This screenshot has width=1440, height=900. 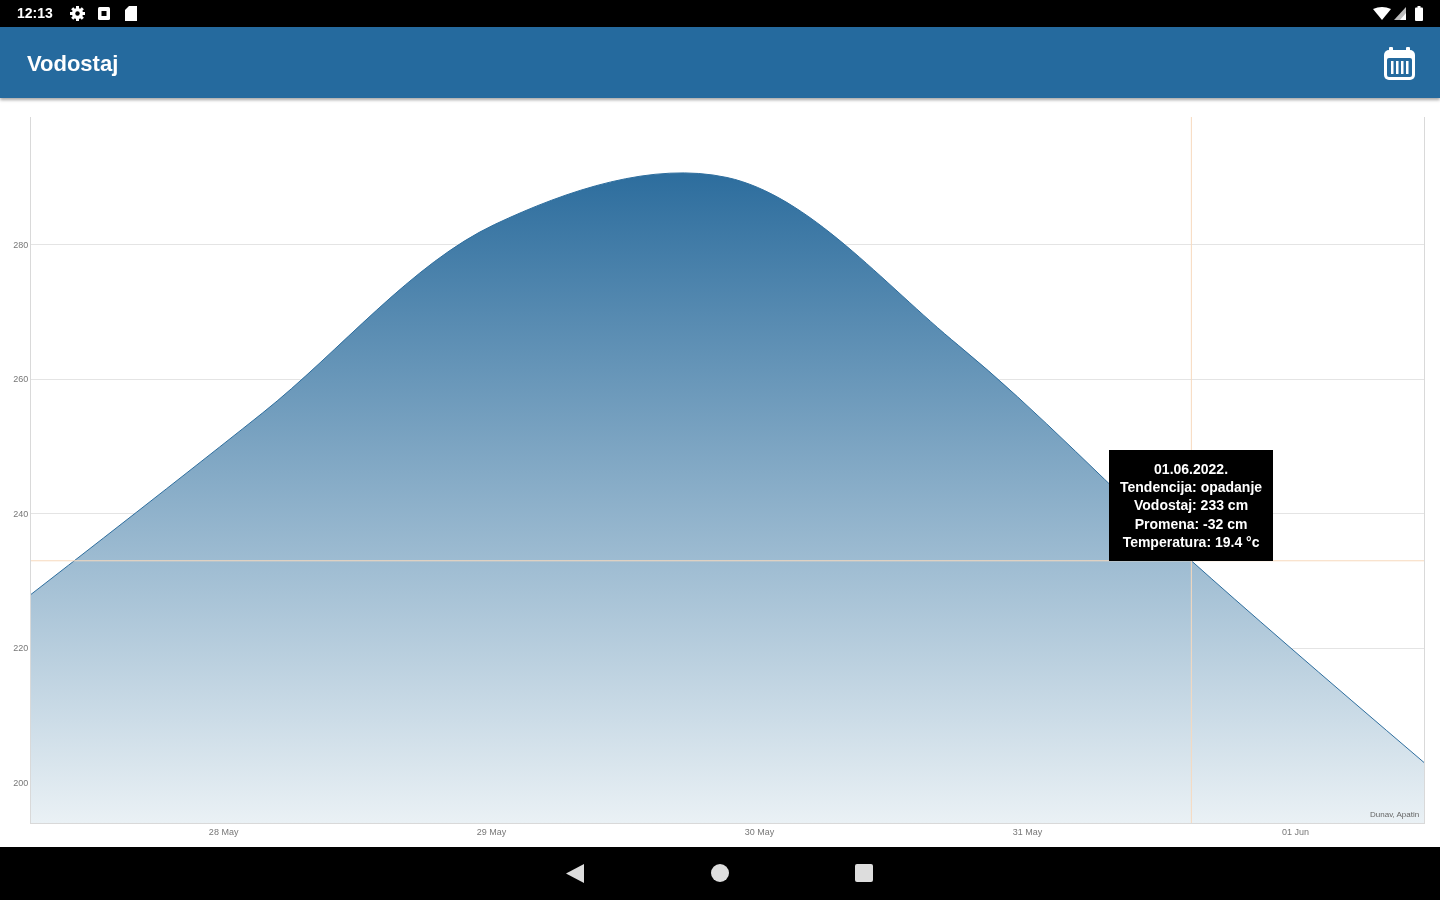 I want to click on x-tick-label: 30 May, so click(x=759, y=831).